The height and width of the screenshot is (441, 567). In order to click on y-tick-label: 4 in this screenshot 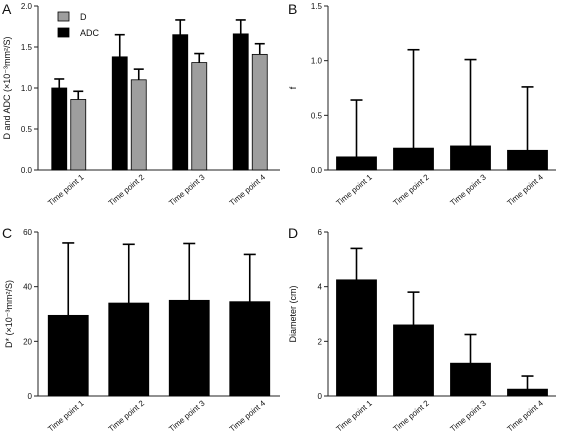, I will do `click(320, 287)`.